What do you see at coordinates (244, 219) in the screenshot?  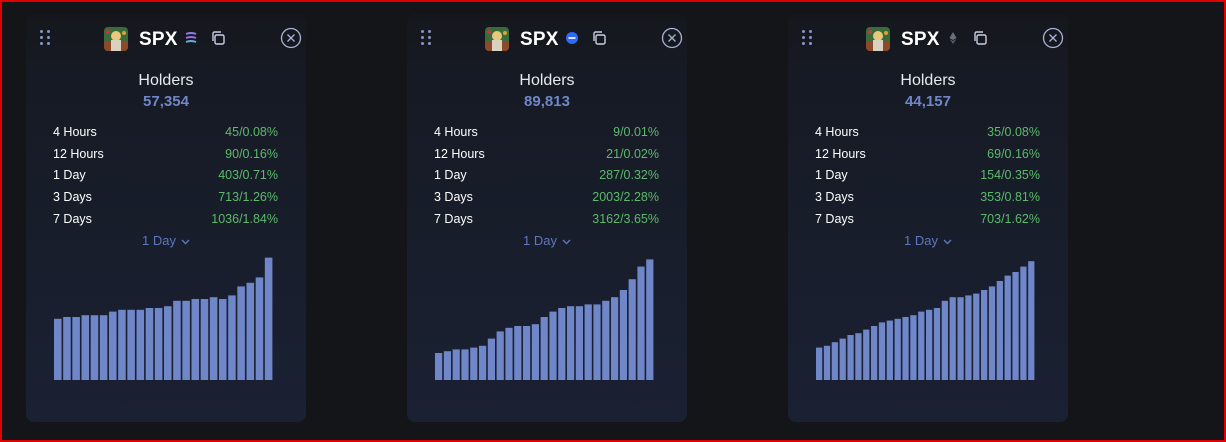 I see `stat-value: 1036/1.84%` at bounding box center [244, 219].